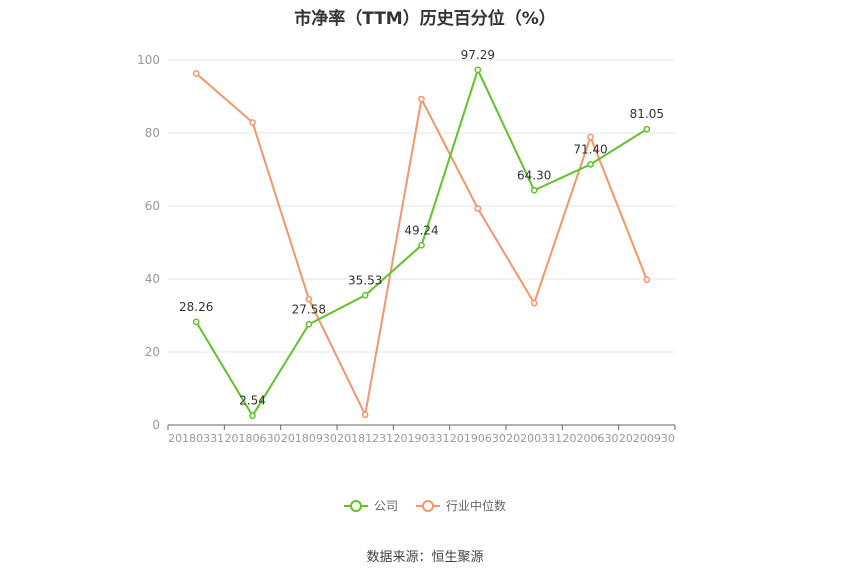 The width and height of the screenshot is (850, 575). I want to click on x-tick-label: 20180331, so click(196, 438).